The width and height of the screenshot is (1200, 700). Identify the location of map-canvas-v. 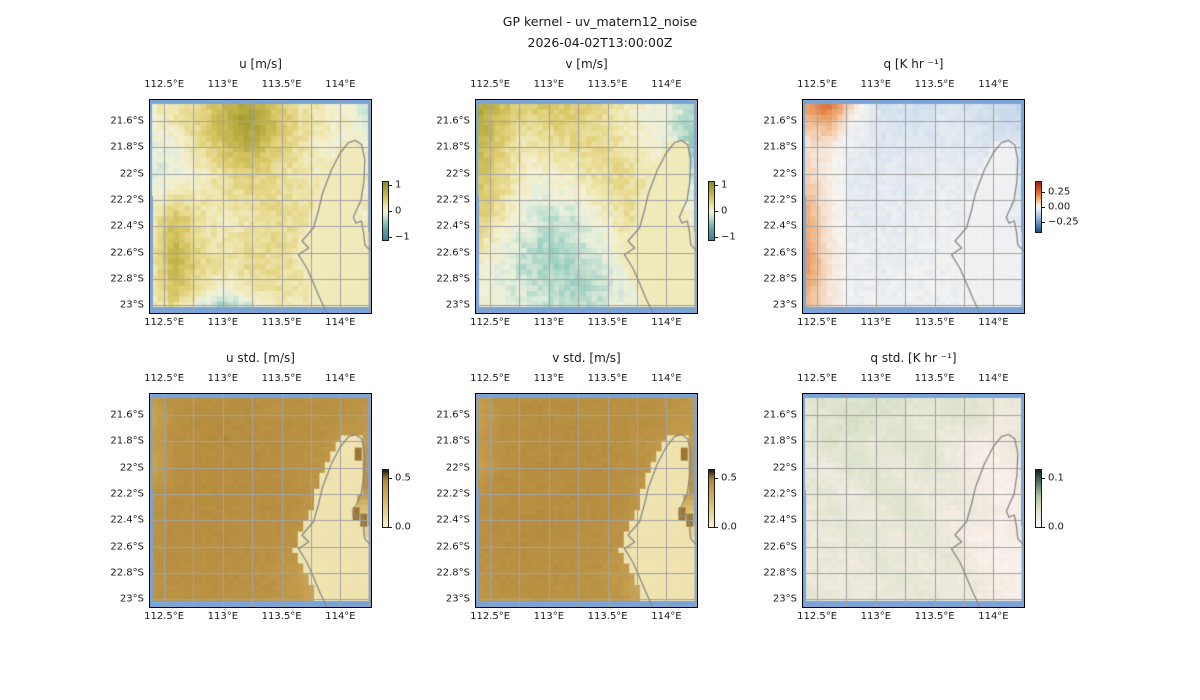
(586, 206).